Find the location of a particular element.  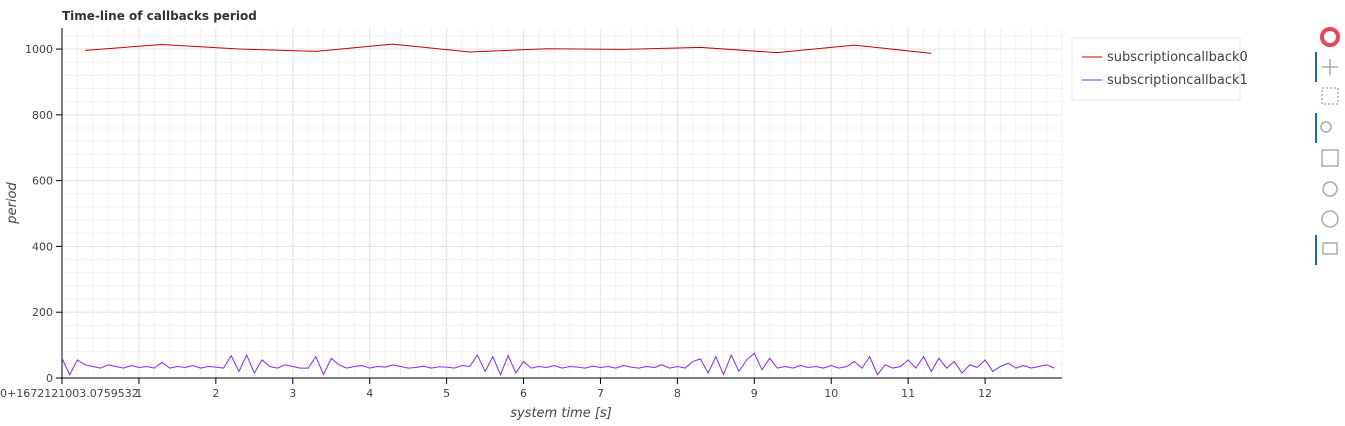

toolbar is located at coordinates (1327, 146).